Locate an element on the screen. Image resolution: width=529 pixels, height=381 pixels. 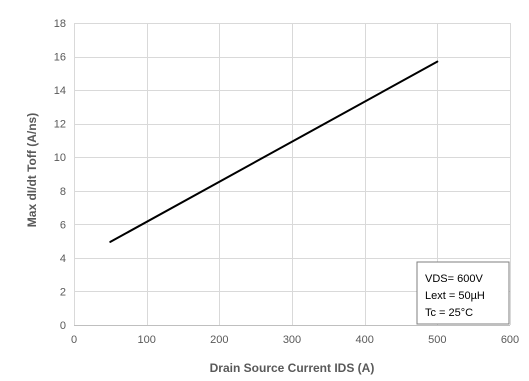
y-tick-label: 2 is located at coordinates (63, 292).